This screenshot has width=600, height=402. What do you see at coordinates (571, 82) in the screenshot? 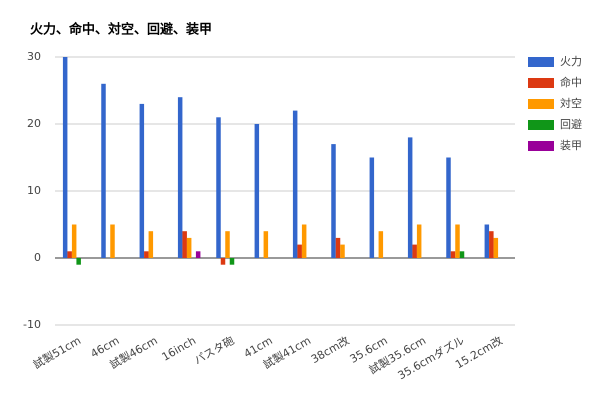
I see `legend-label: 命中` at bounding box center [571, 82].